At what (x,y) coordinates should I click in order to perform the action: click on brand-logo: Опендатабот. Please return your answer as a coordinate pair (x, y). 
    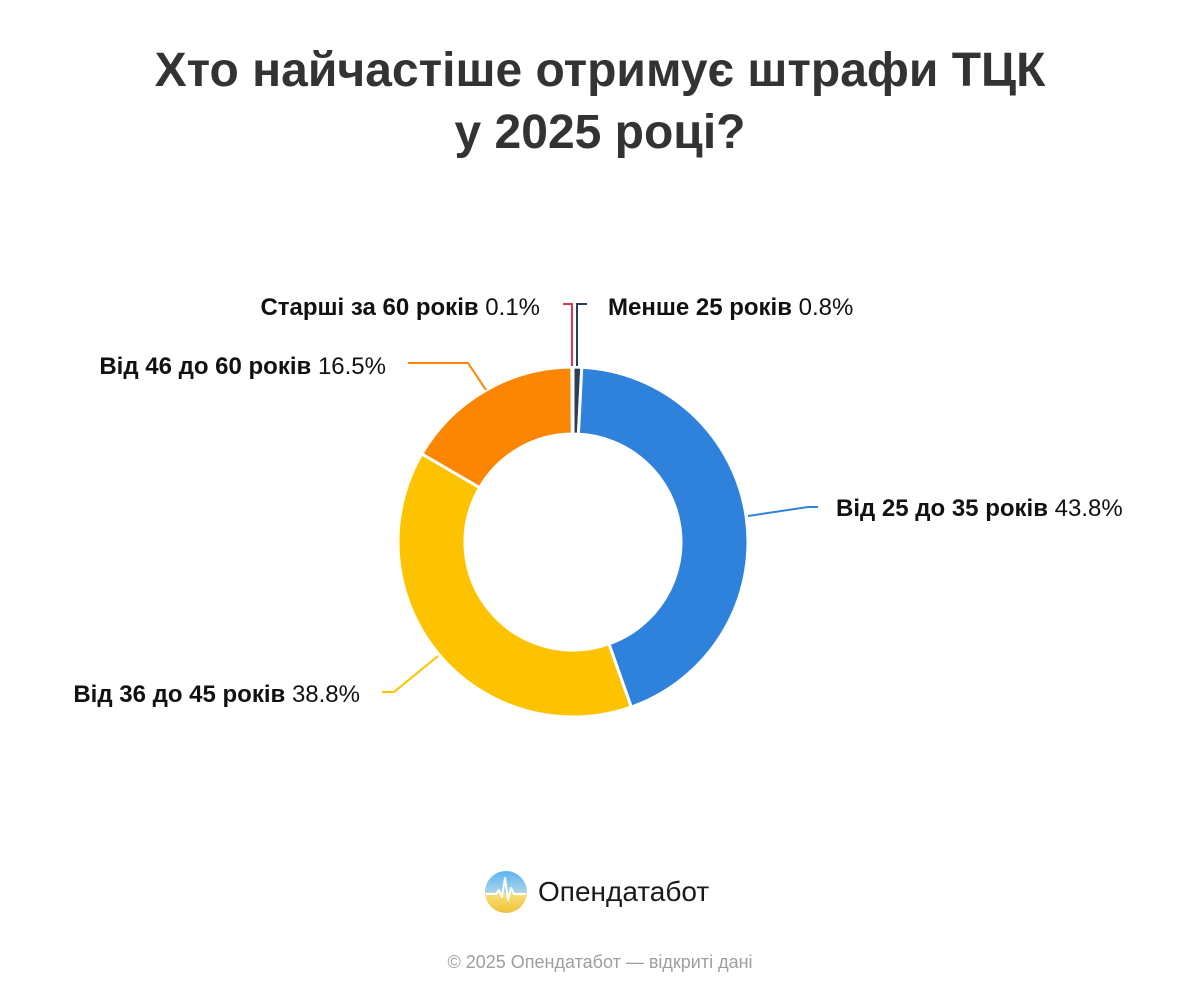
    Looking at the image, I should click on (596, 892).